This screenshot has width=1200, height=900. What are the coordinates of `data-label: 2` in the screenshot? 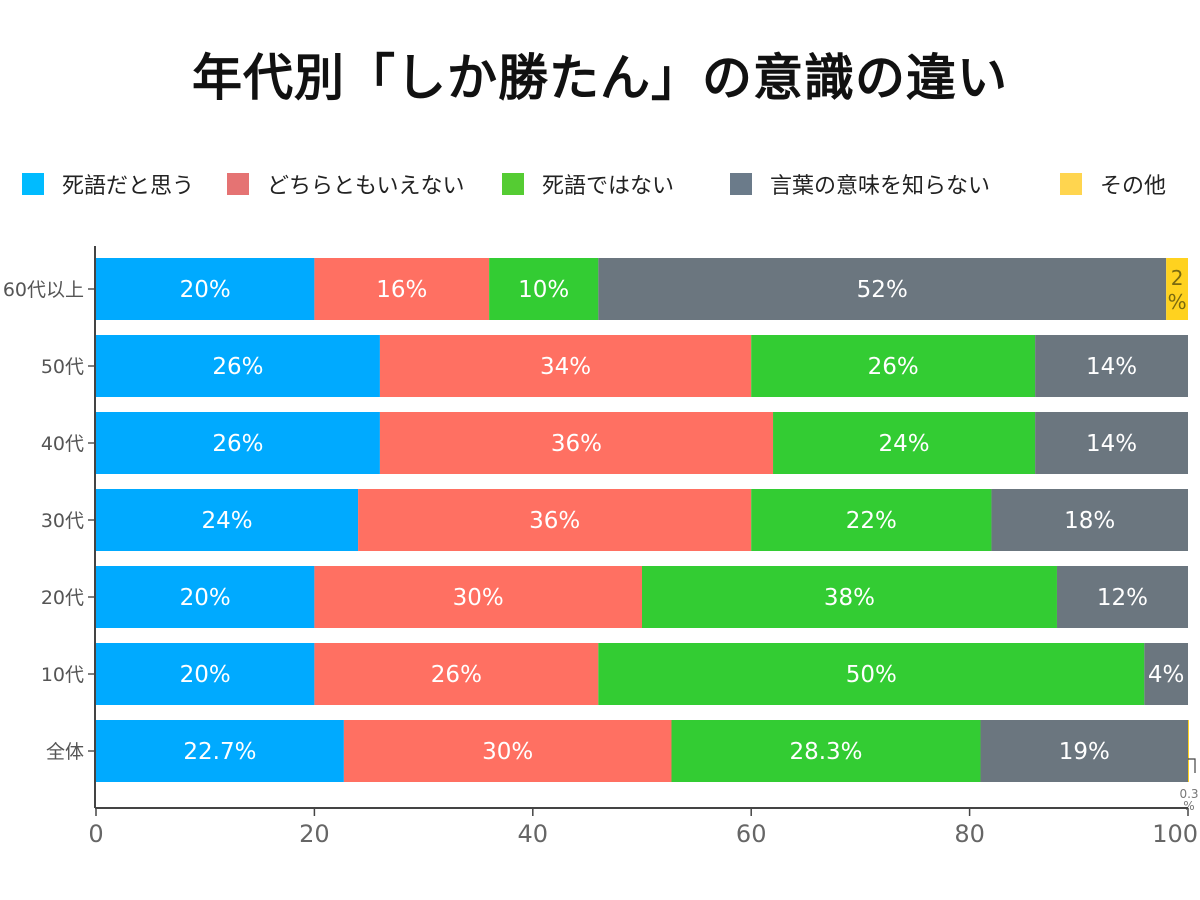 It's located at (1177, 278).